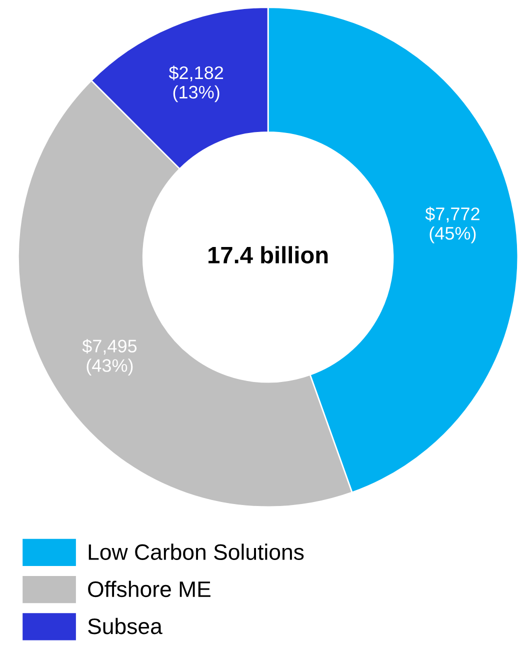 This screenshot has width=521, height=661. Describe the element at coordinates (196, 84) in the screenshot. I see `data-label: $2,182 (13%)` at that location.